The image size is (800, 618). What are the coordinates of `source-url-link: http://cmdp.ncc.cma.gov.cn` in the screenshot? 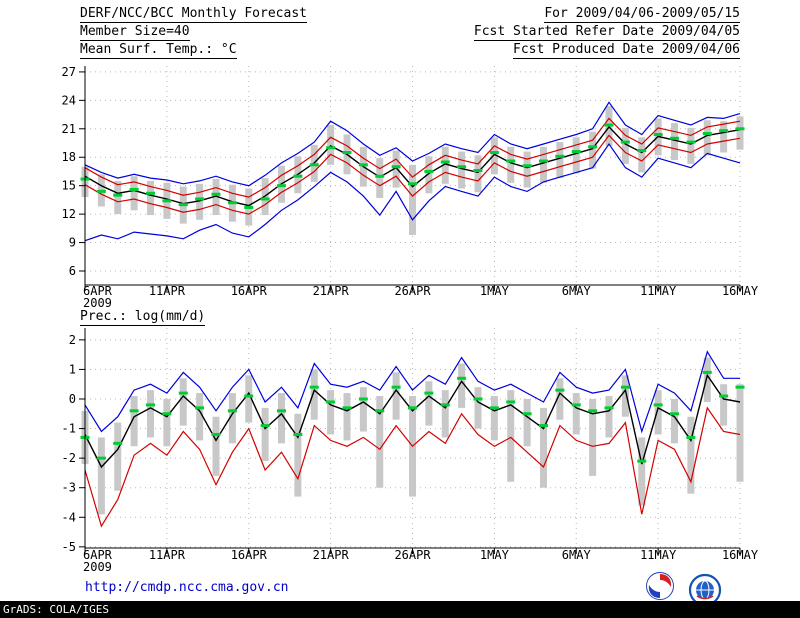 It's located at (187, 587).